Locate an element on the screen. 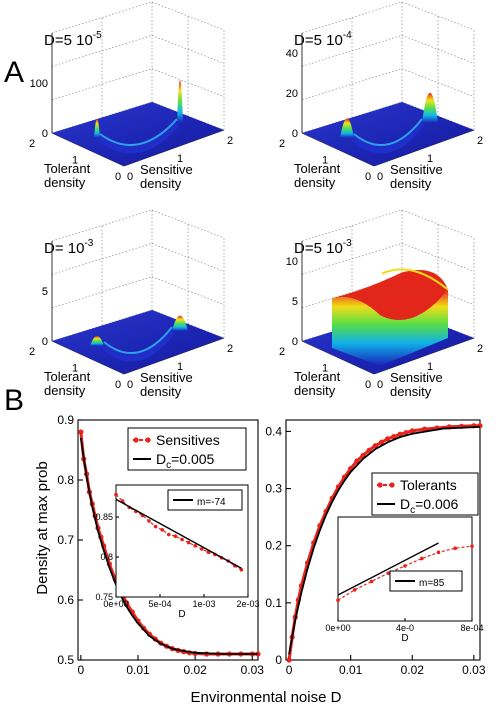 Image resolution: width=499 pixels, height=713 pixels. legend-fit-value: =0.006 is located at coordinates (436, 504).